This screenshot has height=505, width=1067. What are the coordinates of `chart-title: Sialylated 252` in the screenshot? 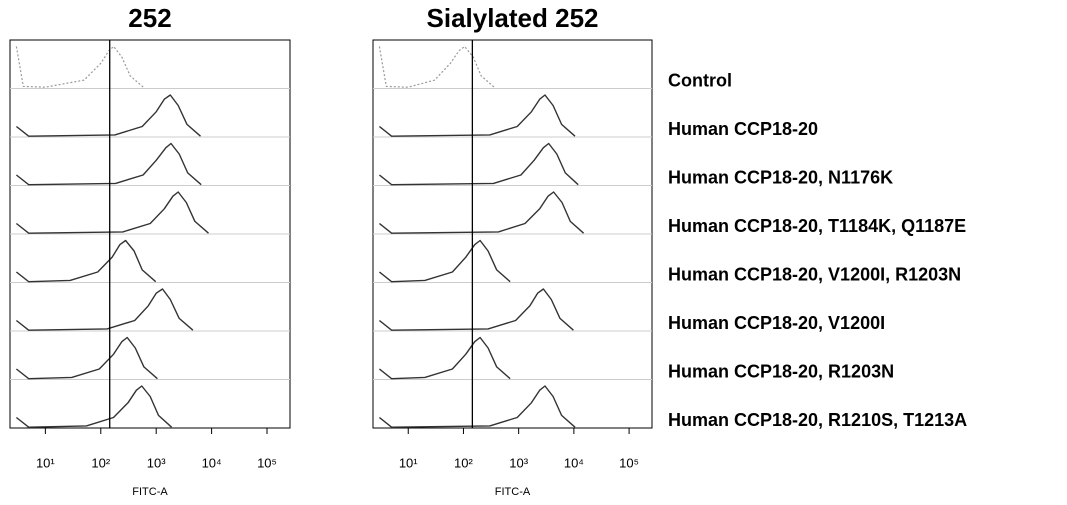 It's located at (513, 18).